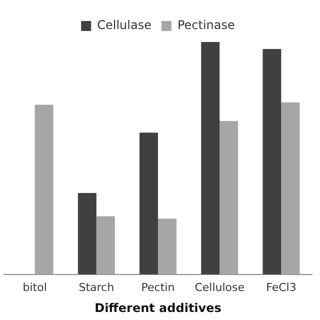 Image resolution: width=320 pixels, height=320 pixels. Describe the element at coordinates (158, 287) in the screenshot. I see `x-tick-label: Pectin` at that location.